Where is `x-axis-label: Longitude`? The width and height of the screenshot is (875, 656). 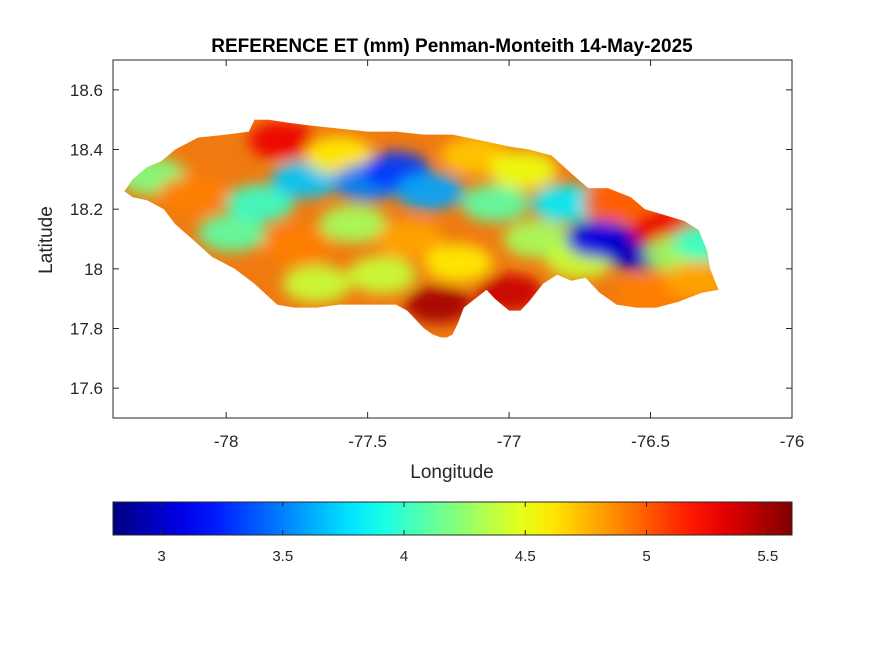 x-axis-label: Longitude is located at coordinates (451, 472).